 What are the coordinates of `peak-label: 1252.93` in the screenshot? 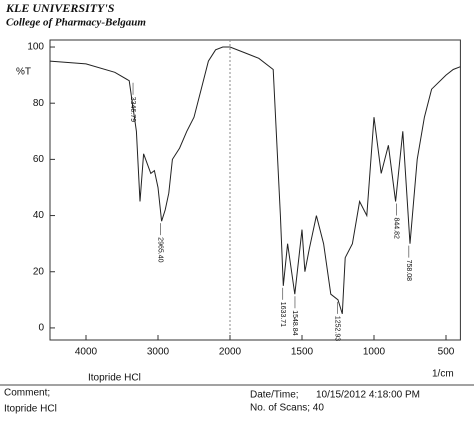 It's located at (337, 328).